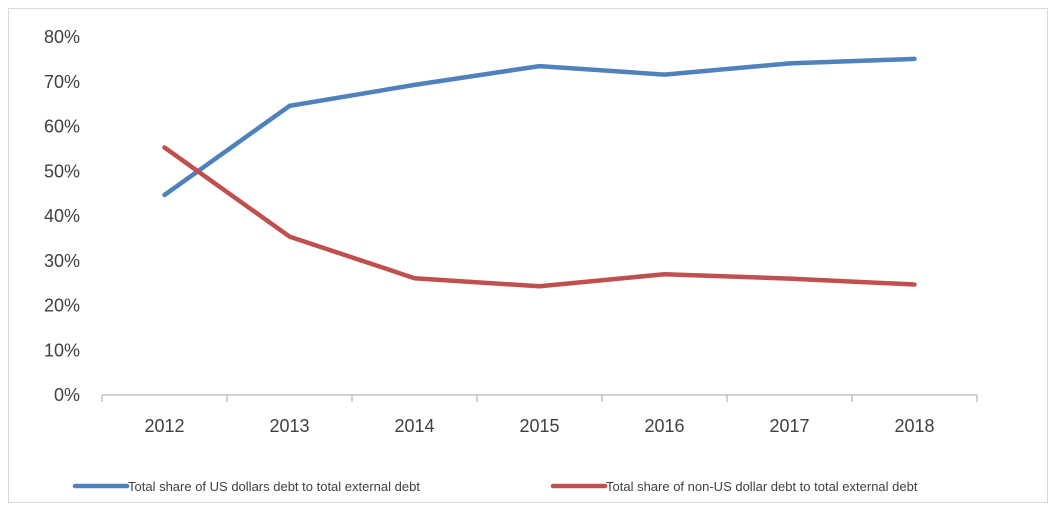 The image size is (1053, 508). What do you see at coordinates (62, 261) in the screenshot?
I see `y-tick-label: 30%` at bounding box center [62, 261].